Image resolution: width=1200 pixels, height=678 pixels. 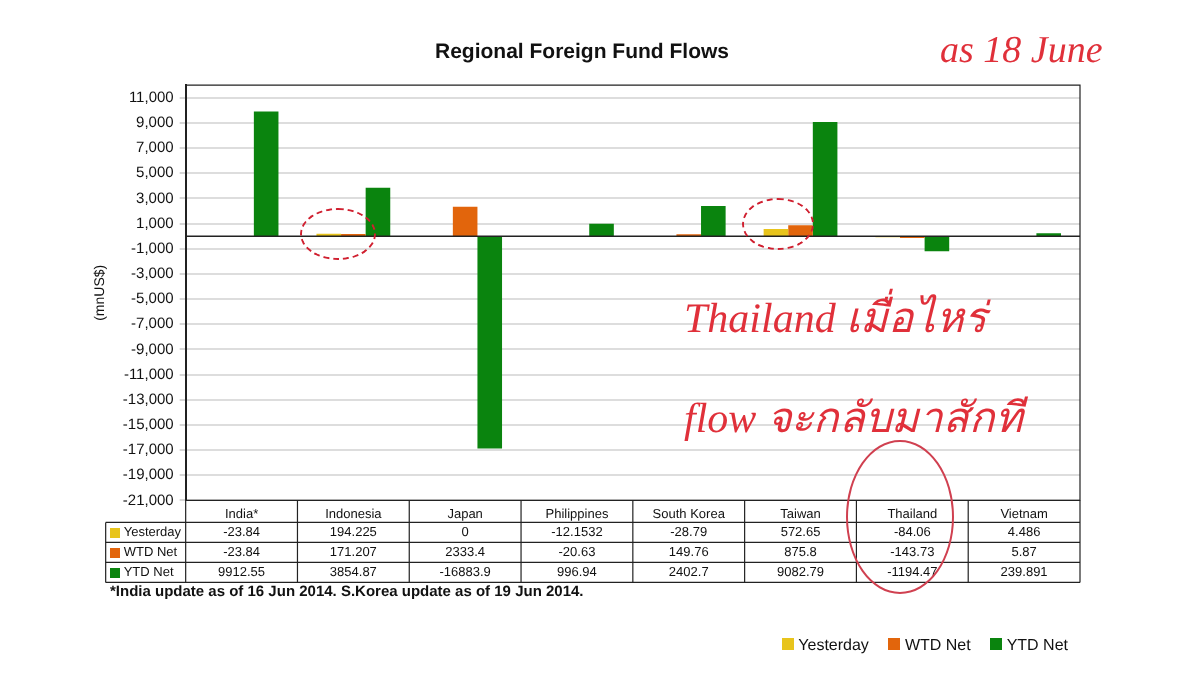 I want to click on annotation: Thailand เมื่อไหร่, so click(x=835, y=316).